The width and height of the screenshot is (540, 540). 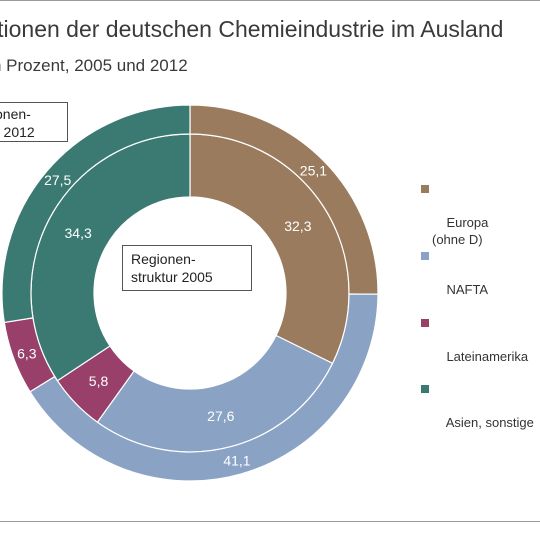 What do you see at coordinates (489, 422) in the screenshot?
I see `legend-label-asien: Asien, sonstige` at bounding box center [489, 422].